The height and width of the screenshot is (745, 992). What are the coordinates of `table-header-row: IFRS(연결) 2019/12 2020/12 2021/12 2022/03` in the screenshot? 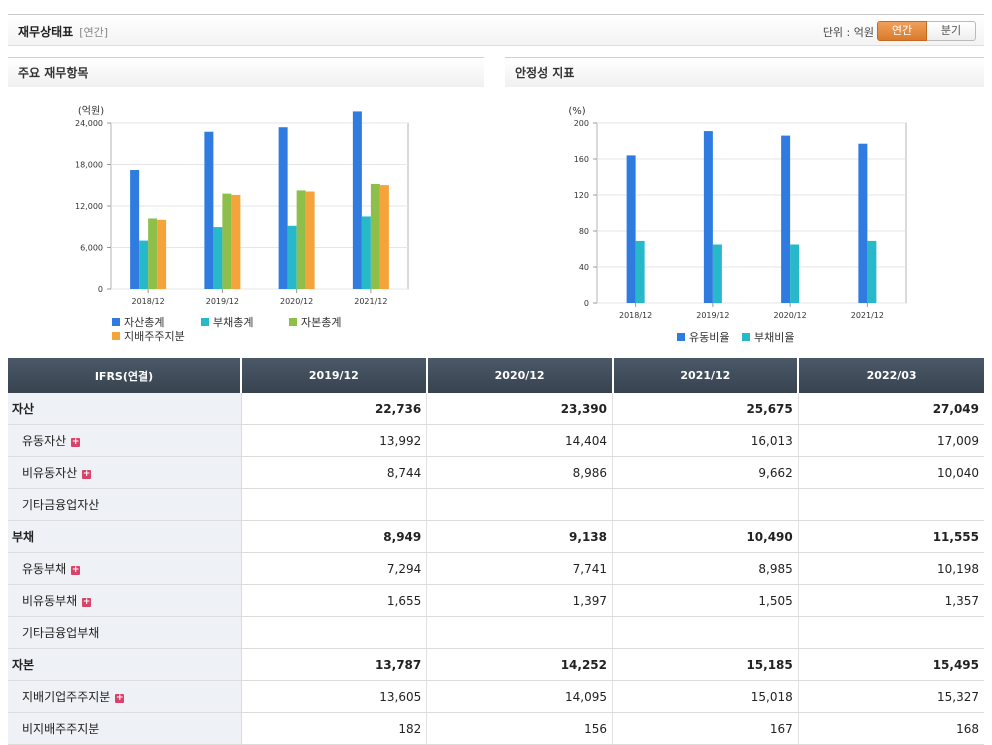 It's located at (496, 375).